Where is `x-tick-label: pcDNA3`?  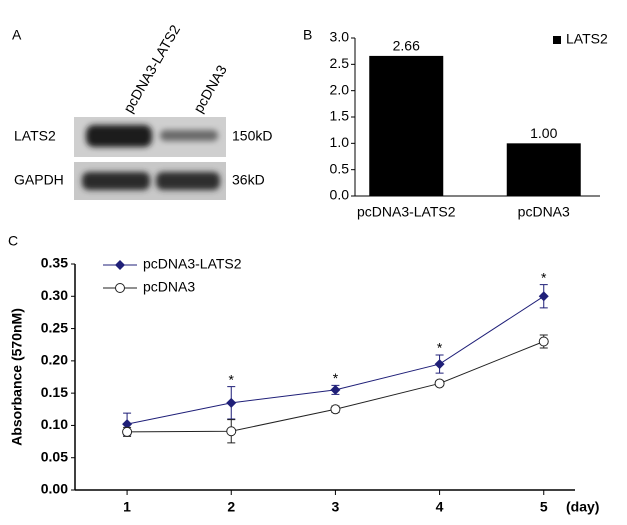
x-tick-label: pcDNA3 is located at coordinates (544, 212).